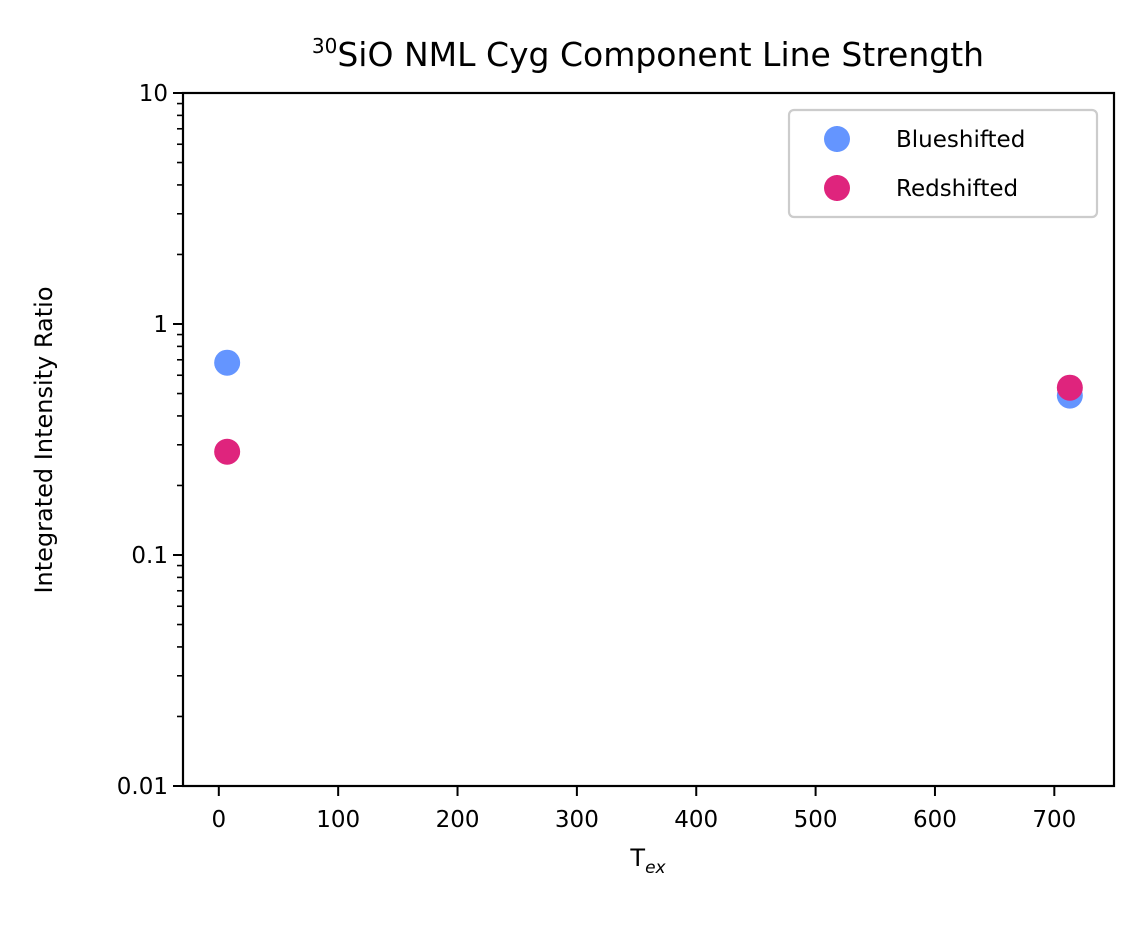  What do you see at coordinates (637, 858) in the screenshot?
I see `x-axis-label-main: T` at bounding box center [637, 858].